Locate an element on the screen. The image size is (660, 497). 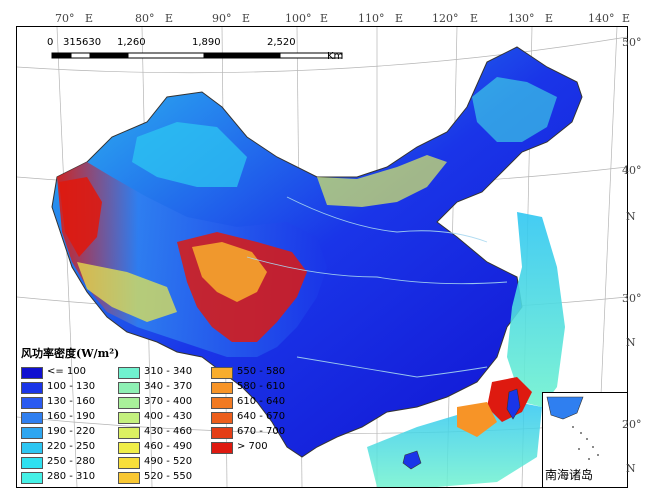
xinjiang-cyan is located at coordinates (189, 154).